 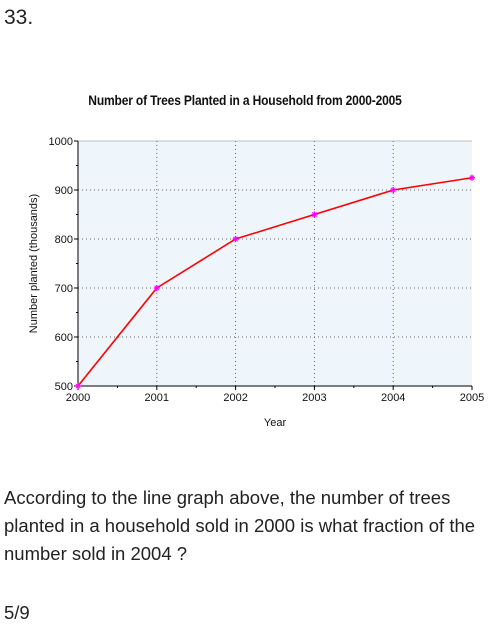 What do you see at coordinates (63, 264) in the screenshot?
I see `y-ticks: 500 600 700 800 900 1000` at bounding box center [63, 264].